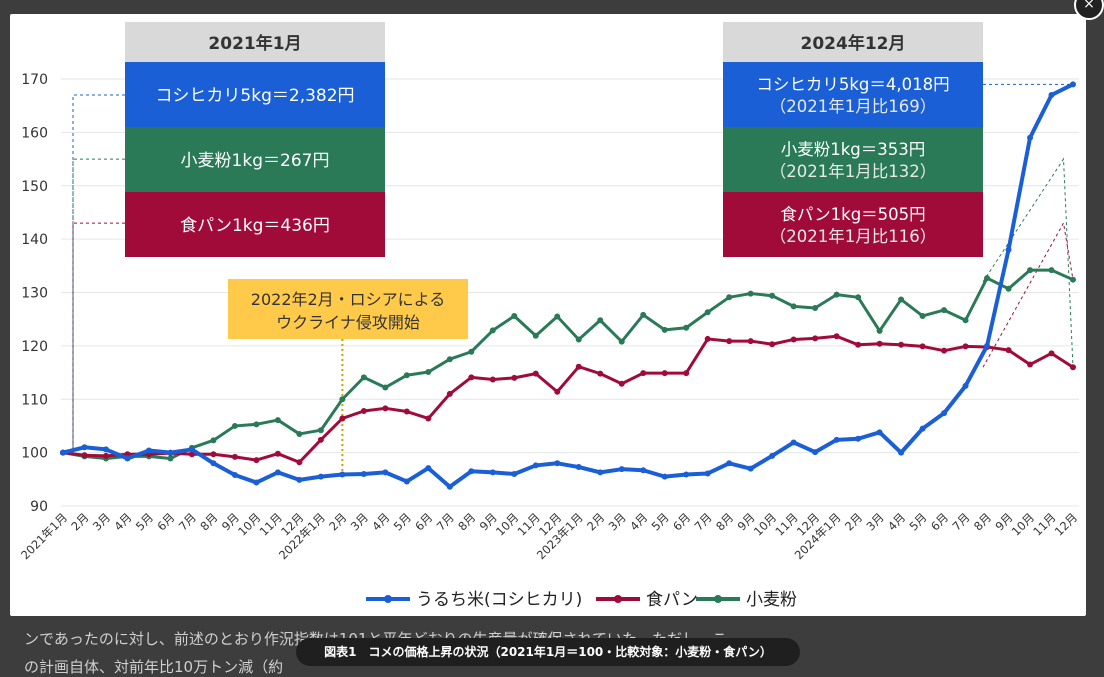  I want to click on y-tick-label: 90, so click(39, 507).